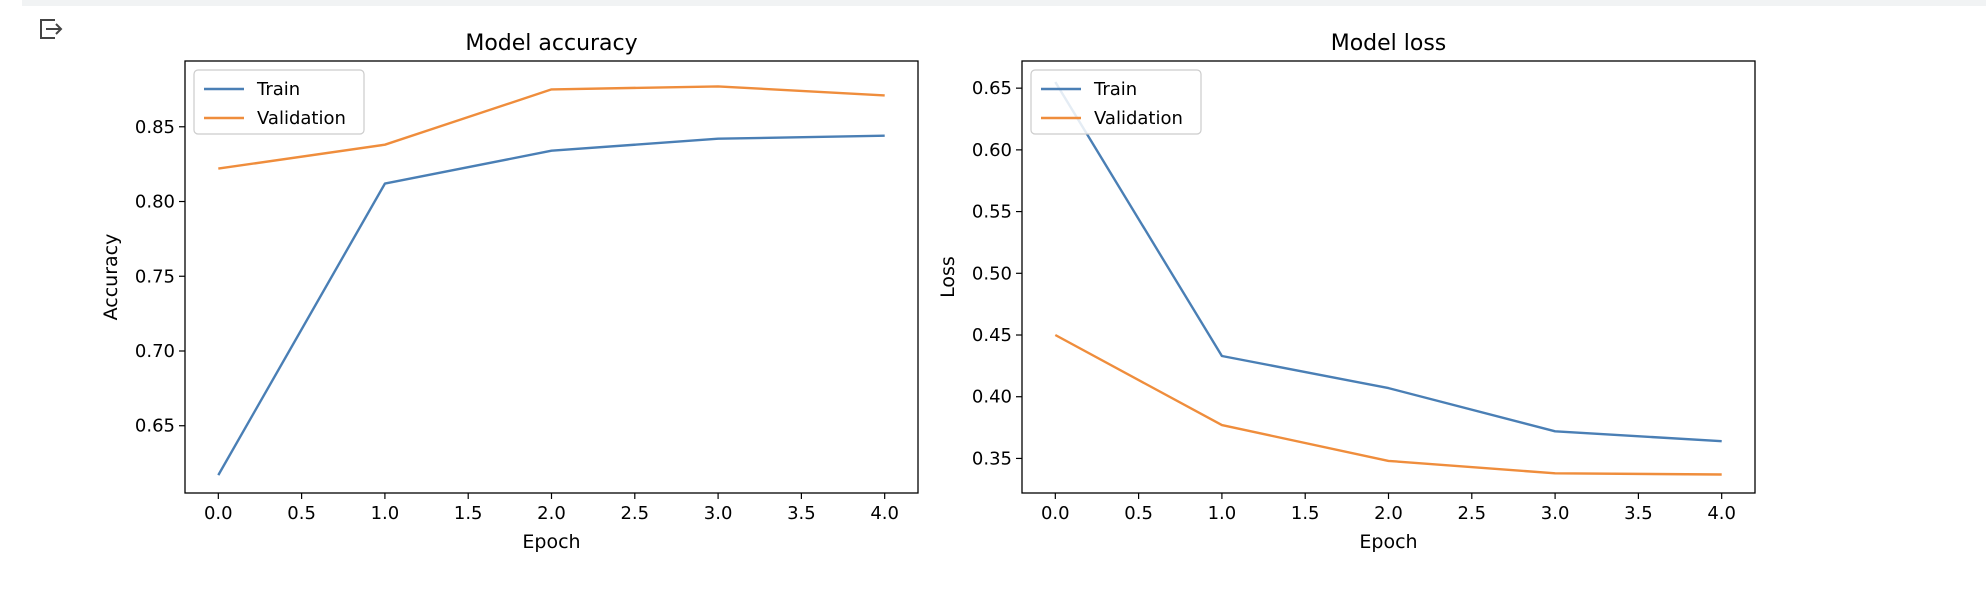  Describe the element at coordinates (1004, 3) in the screenshot. I see `cell-top-bar` at that location.